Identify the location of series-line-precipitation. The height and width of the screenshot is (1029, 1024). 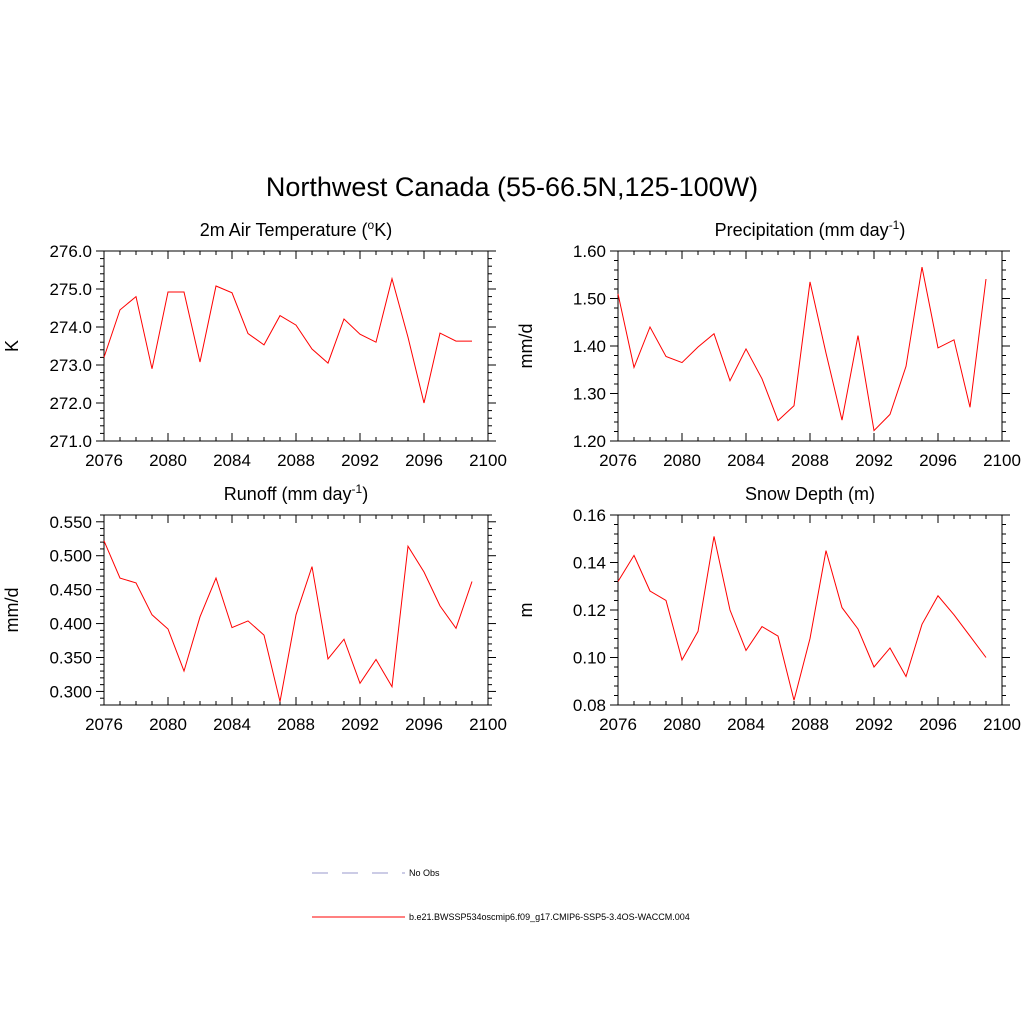
(802, 349).